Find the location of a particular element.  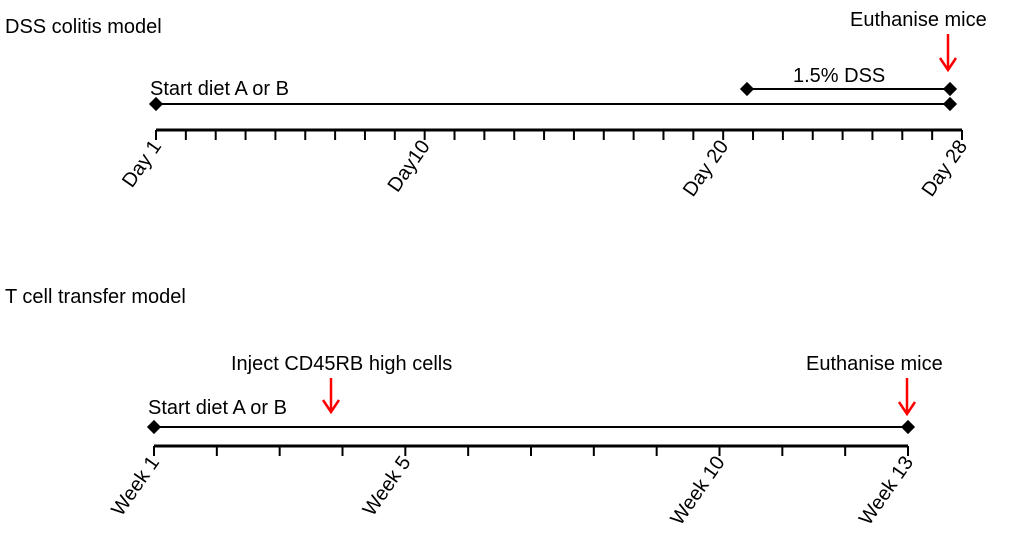

tcell-tick-label: Week 10 is located at coordinates (698, 490).